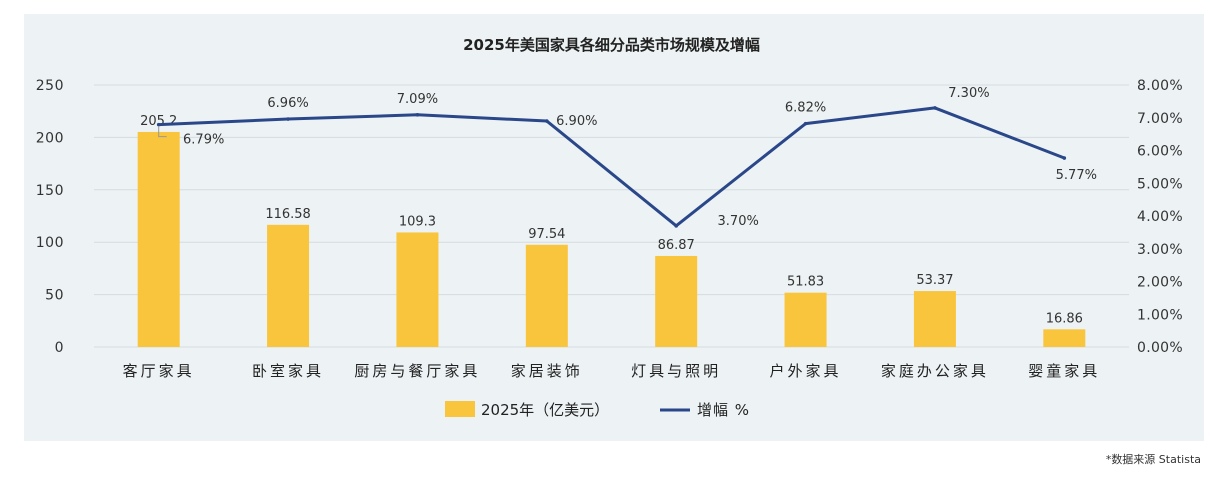 The height and width of the screenshot is (479, 1215). What do you see at coordinates (203, 140) in the screenshot?
I see `line-value-label: 6.79%` at bounding box center [203, 140].